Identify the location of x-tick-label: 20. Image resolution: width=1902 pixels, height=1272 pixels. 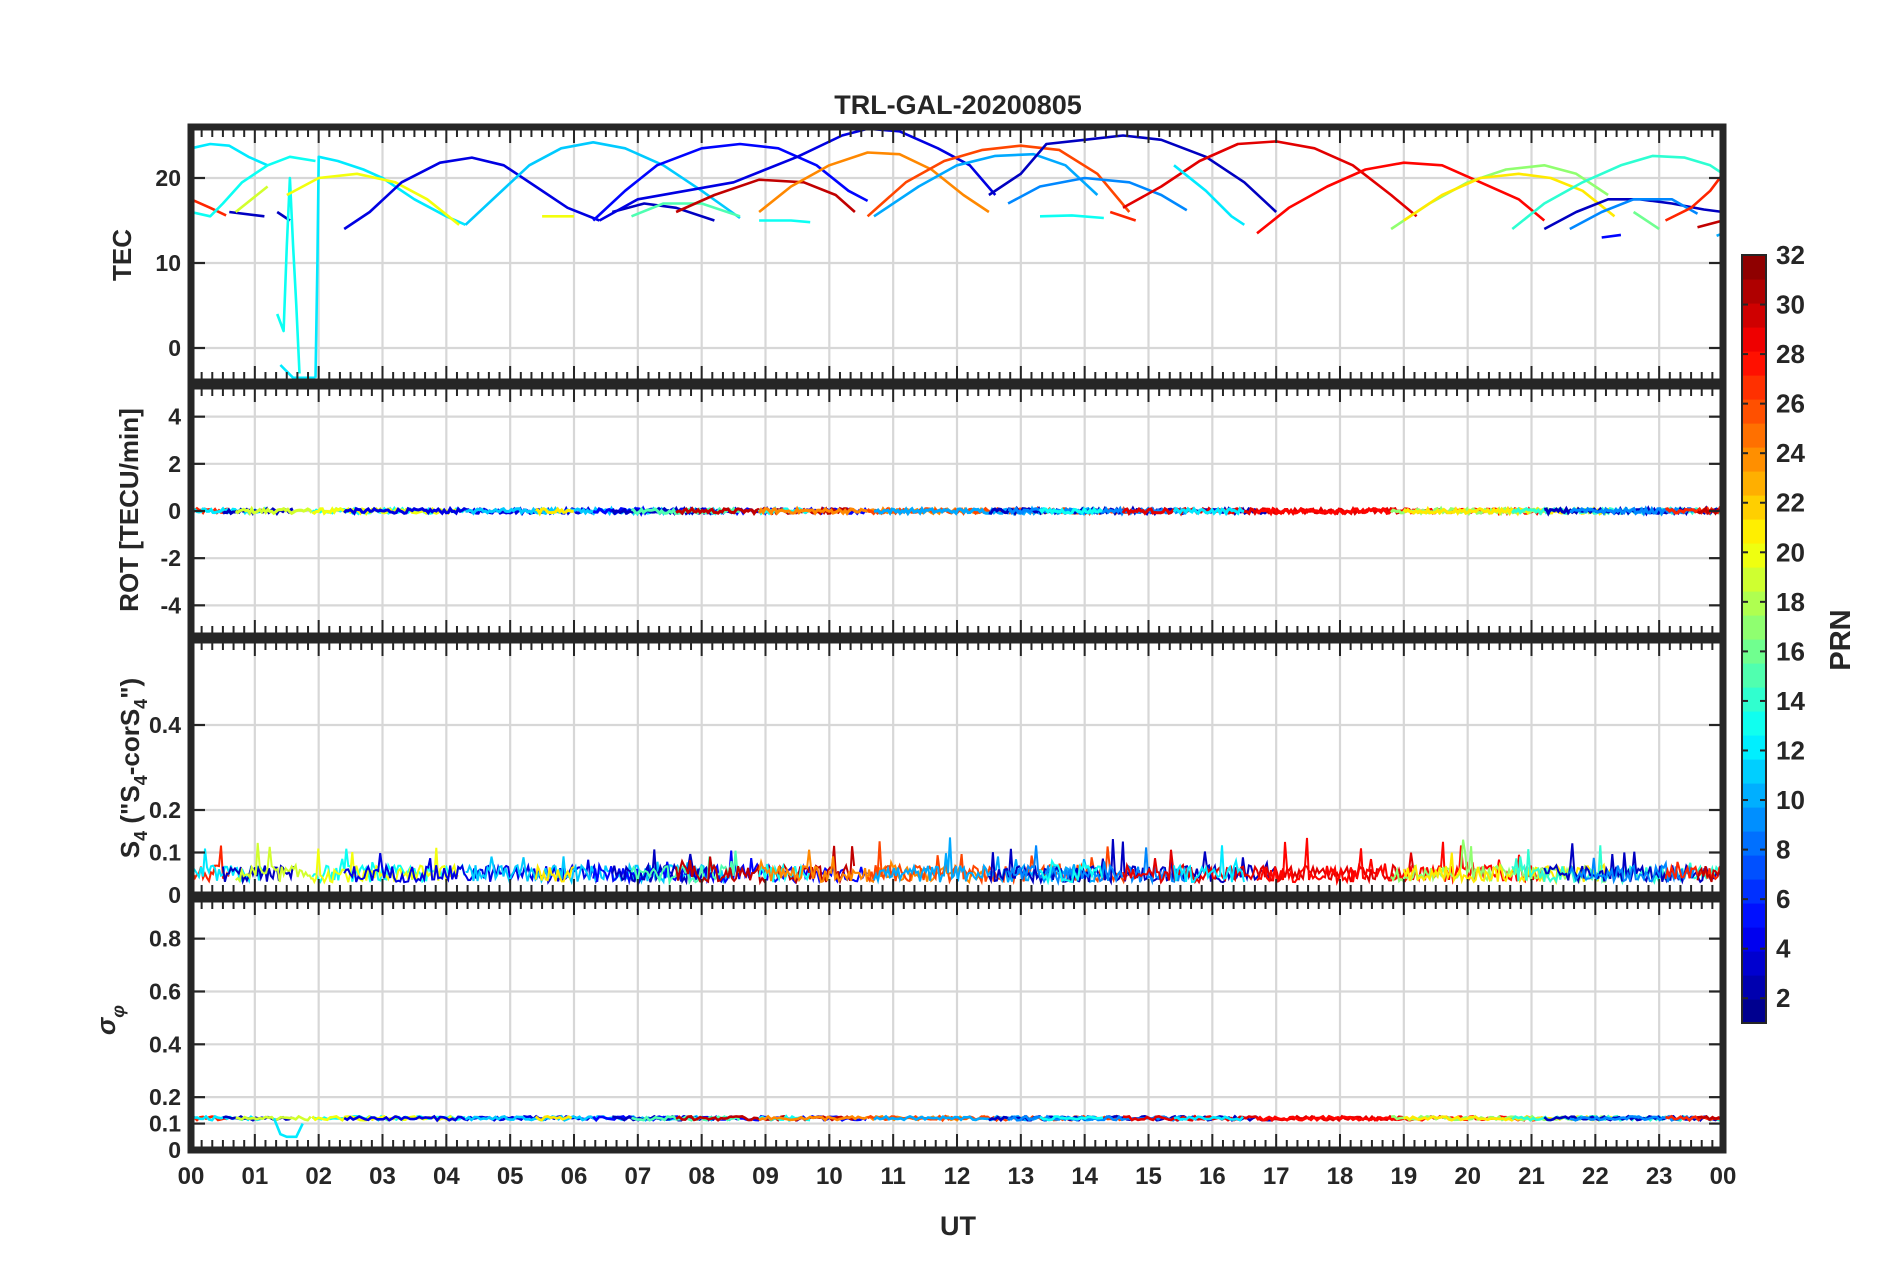
(1467, 1176).